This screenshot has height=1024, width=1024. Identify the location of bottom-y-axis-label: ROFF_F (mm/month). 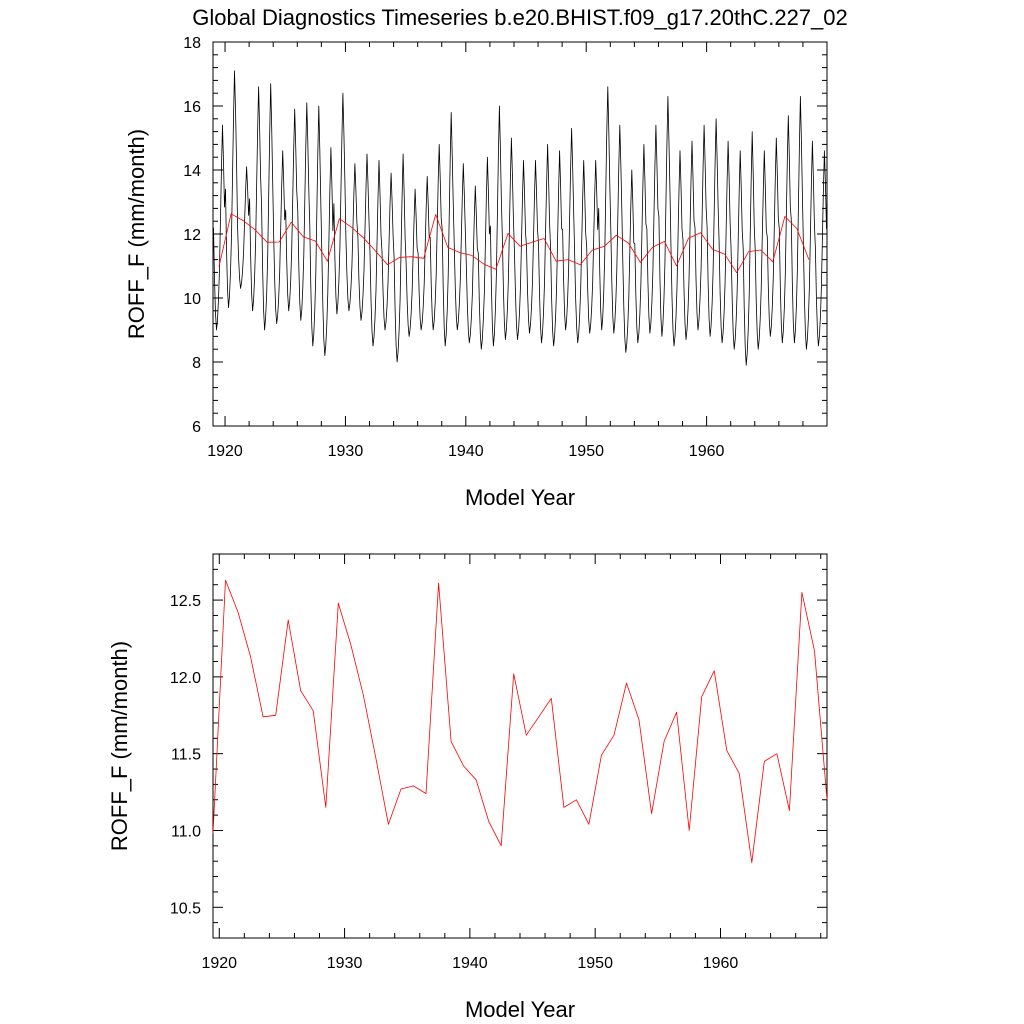
(119, 746).